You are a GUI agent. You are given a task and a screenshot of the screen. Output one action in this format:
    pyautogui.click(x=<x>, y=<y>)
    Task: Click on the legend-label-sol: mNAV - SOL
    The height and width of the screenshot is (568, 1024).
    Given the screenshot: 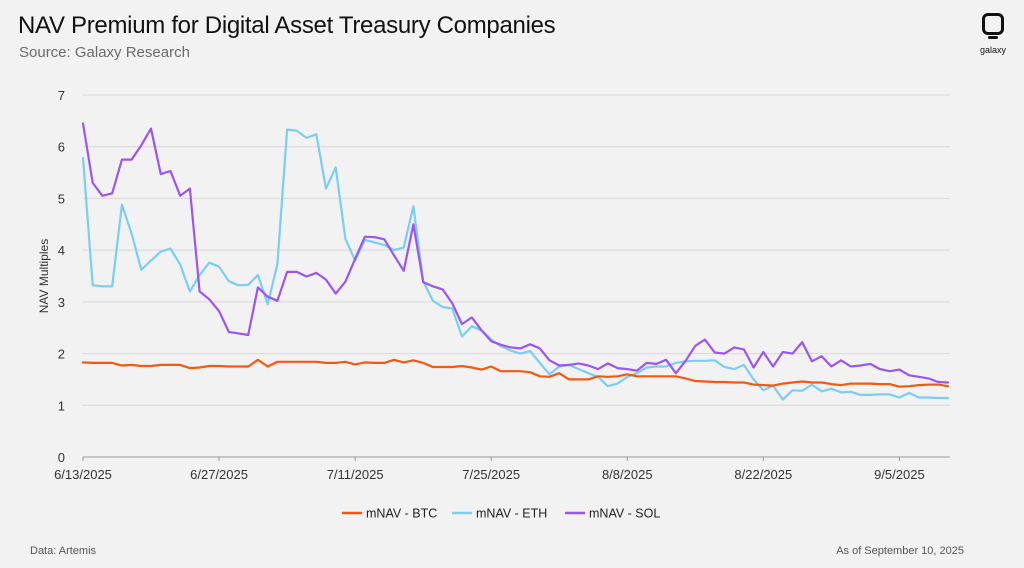 What is the action you would take?
    pyautogui.click(x=624, y=514)
    